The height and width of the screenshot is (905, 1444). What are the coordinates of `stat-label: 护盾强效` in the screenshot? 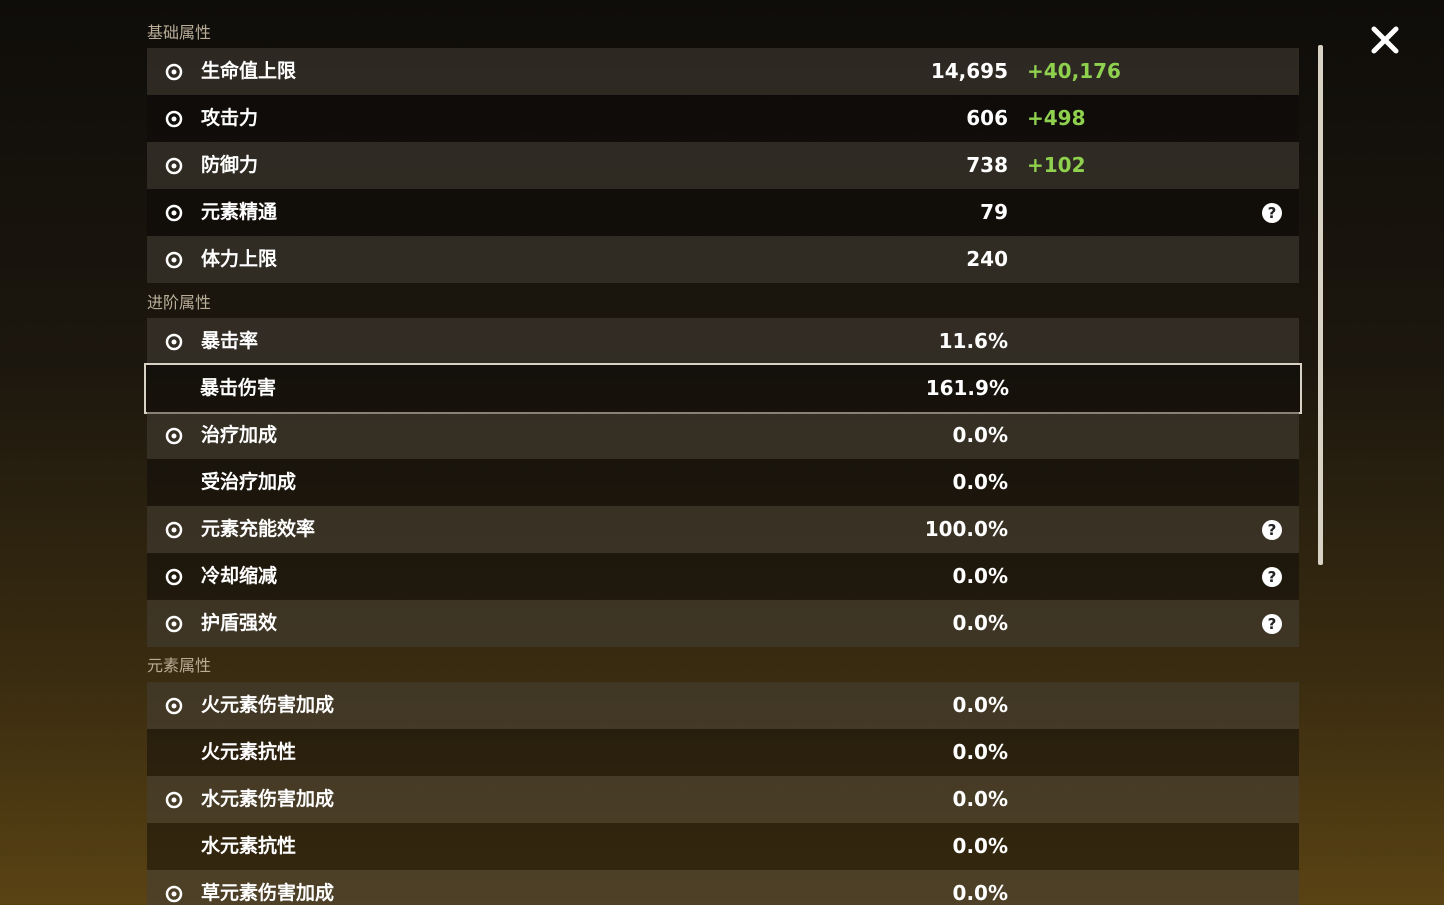 It's located at (239, 623).